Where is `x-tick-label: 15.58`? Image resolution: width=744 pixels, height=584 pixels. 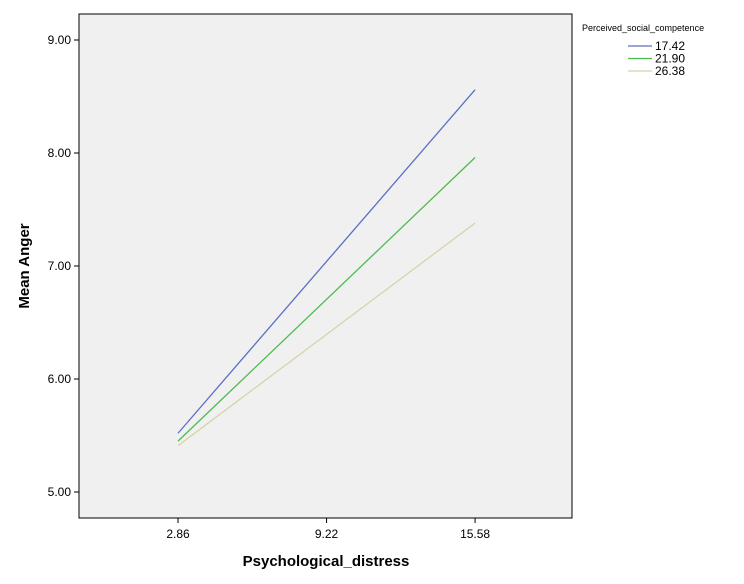 x-tick-label: 15.58 is located at coordinates (475, 534).